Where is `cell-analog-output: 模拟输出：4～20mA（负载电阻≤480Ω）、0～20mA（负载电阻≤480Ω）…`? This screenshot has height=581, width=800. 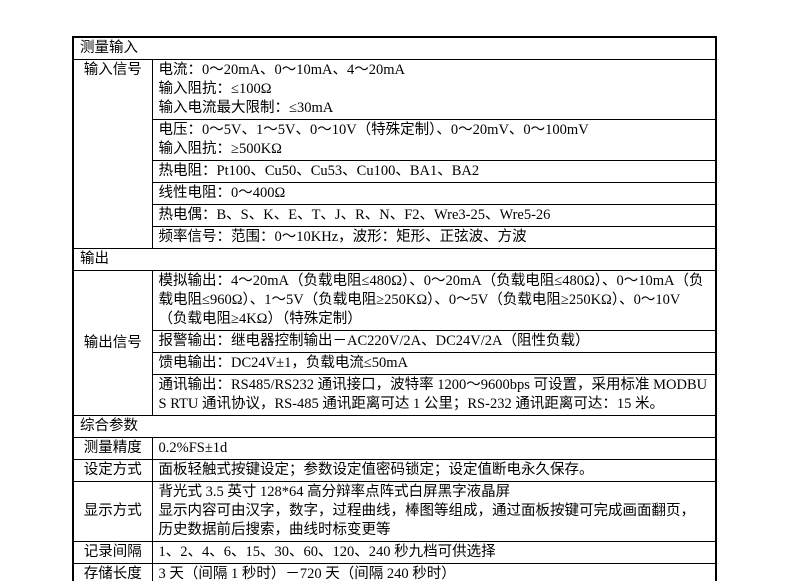
cell-analog-output: 模拟输出：4～20mA（负载电阻≤480Ω）、0～20mA（负载电阻≤480Ω）… is located at coordinates (434, 300).